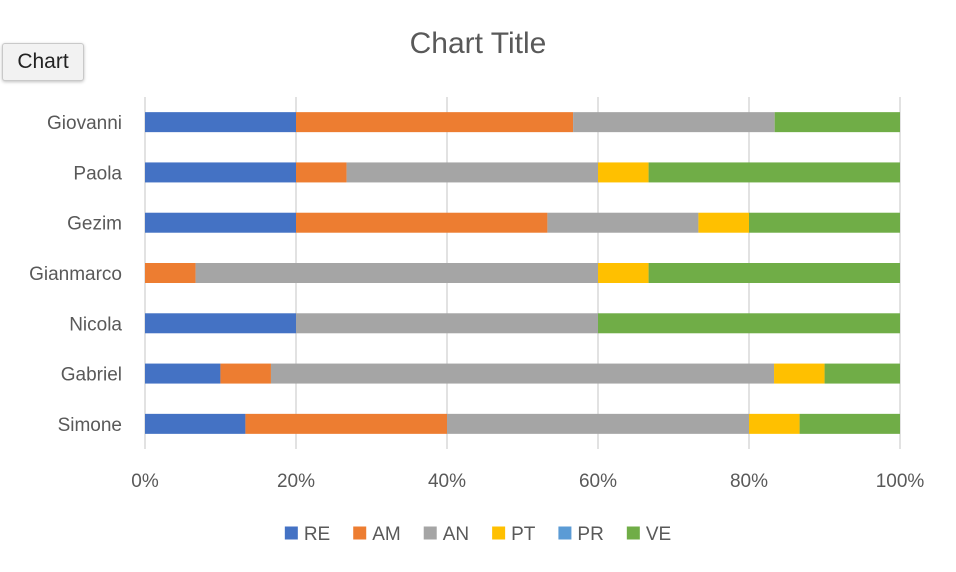 The image size is (956, 572). I want to click on category-label: Paola, so click(97, 173).